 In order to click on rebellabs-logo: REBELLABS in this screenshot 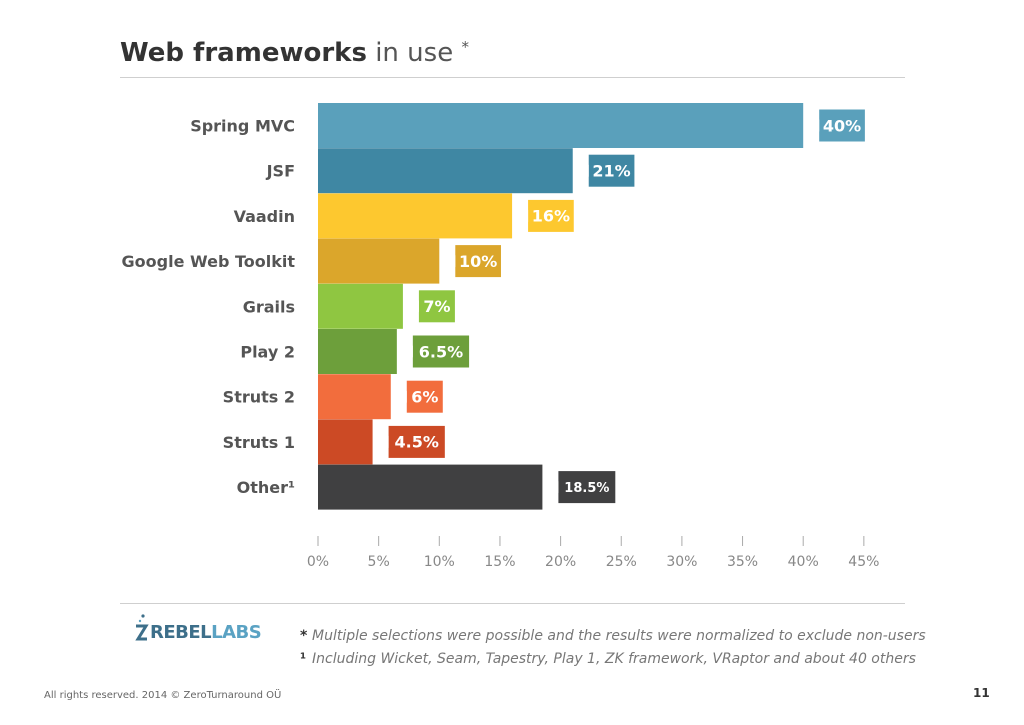, I will do `click(197, 628)`.